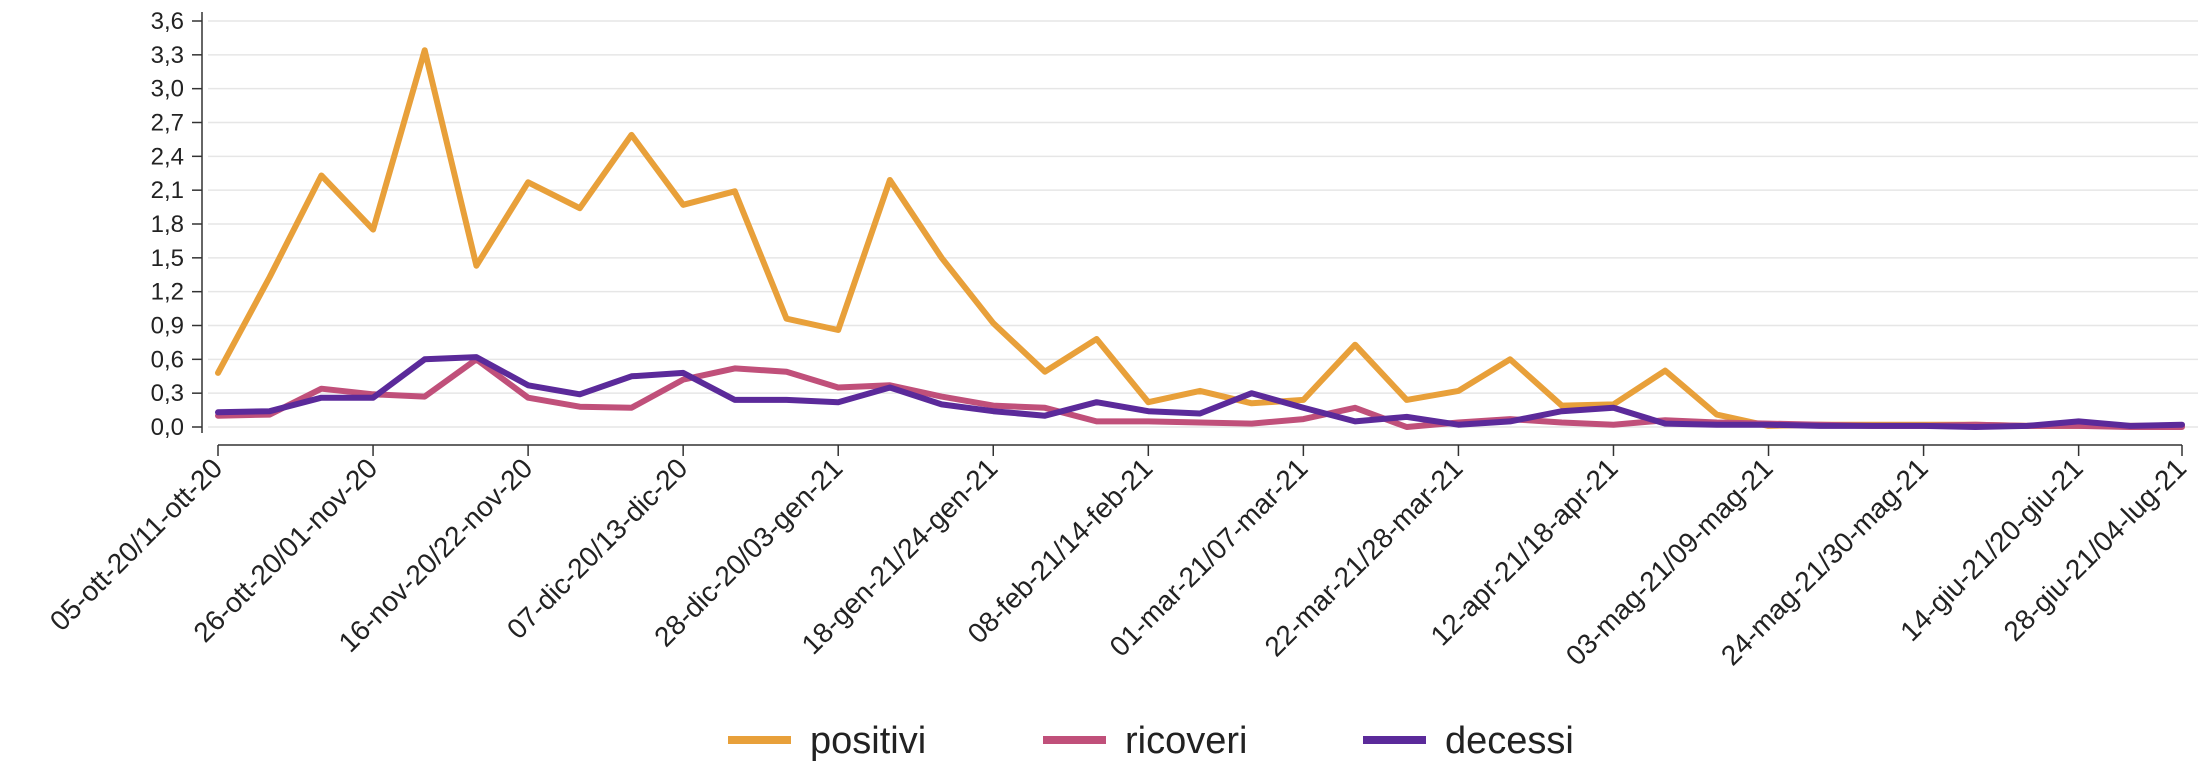 The height and width of the screenshot is (770, 2198). What do you see at coordinates (167, 258) in the screenshot?
I see `y-tick-label: 1,5` at bounding box center [167, 258].